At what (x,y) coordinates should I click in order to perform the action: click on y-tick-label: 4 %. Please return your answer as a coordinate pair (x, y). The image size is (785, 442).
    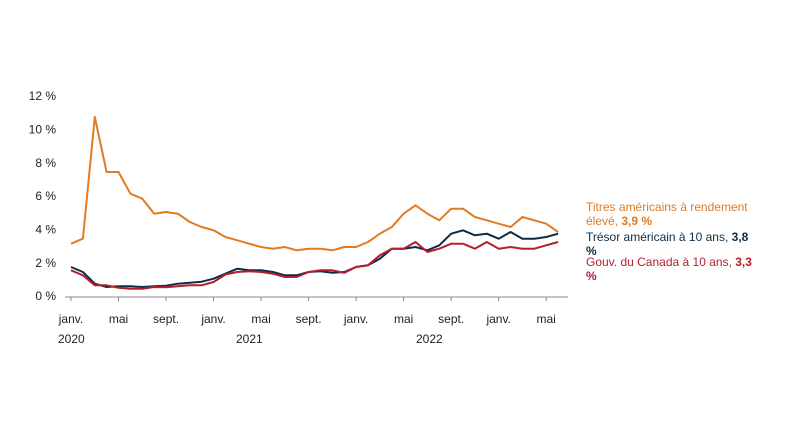
    Looking at the image, I should click on (45, 230).